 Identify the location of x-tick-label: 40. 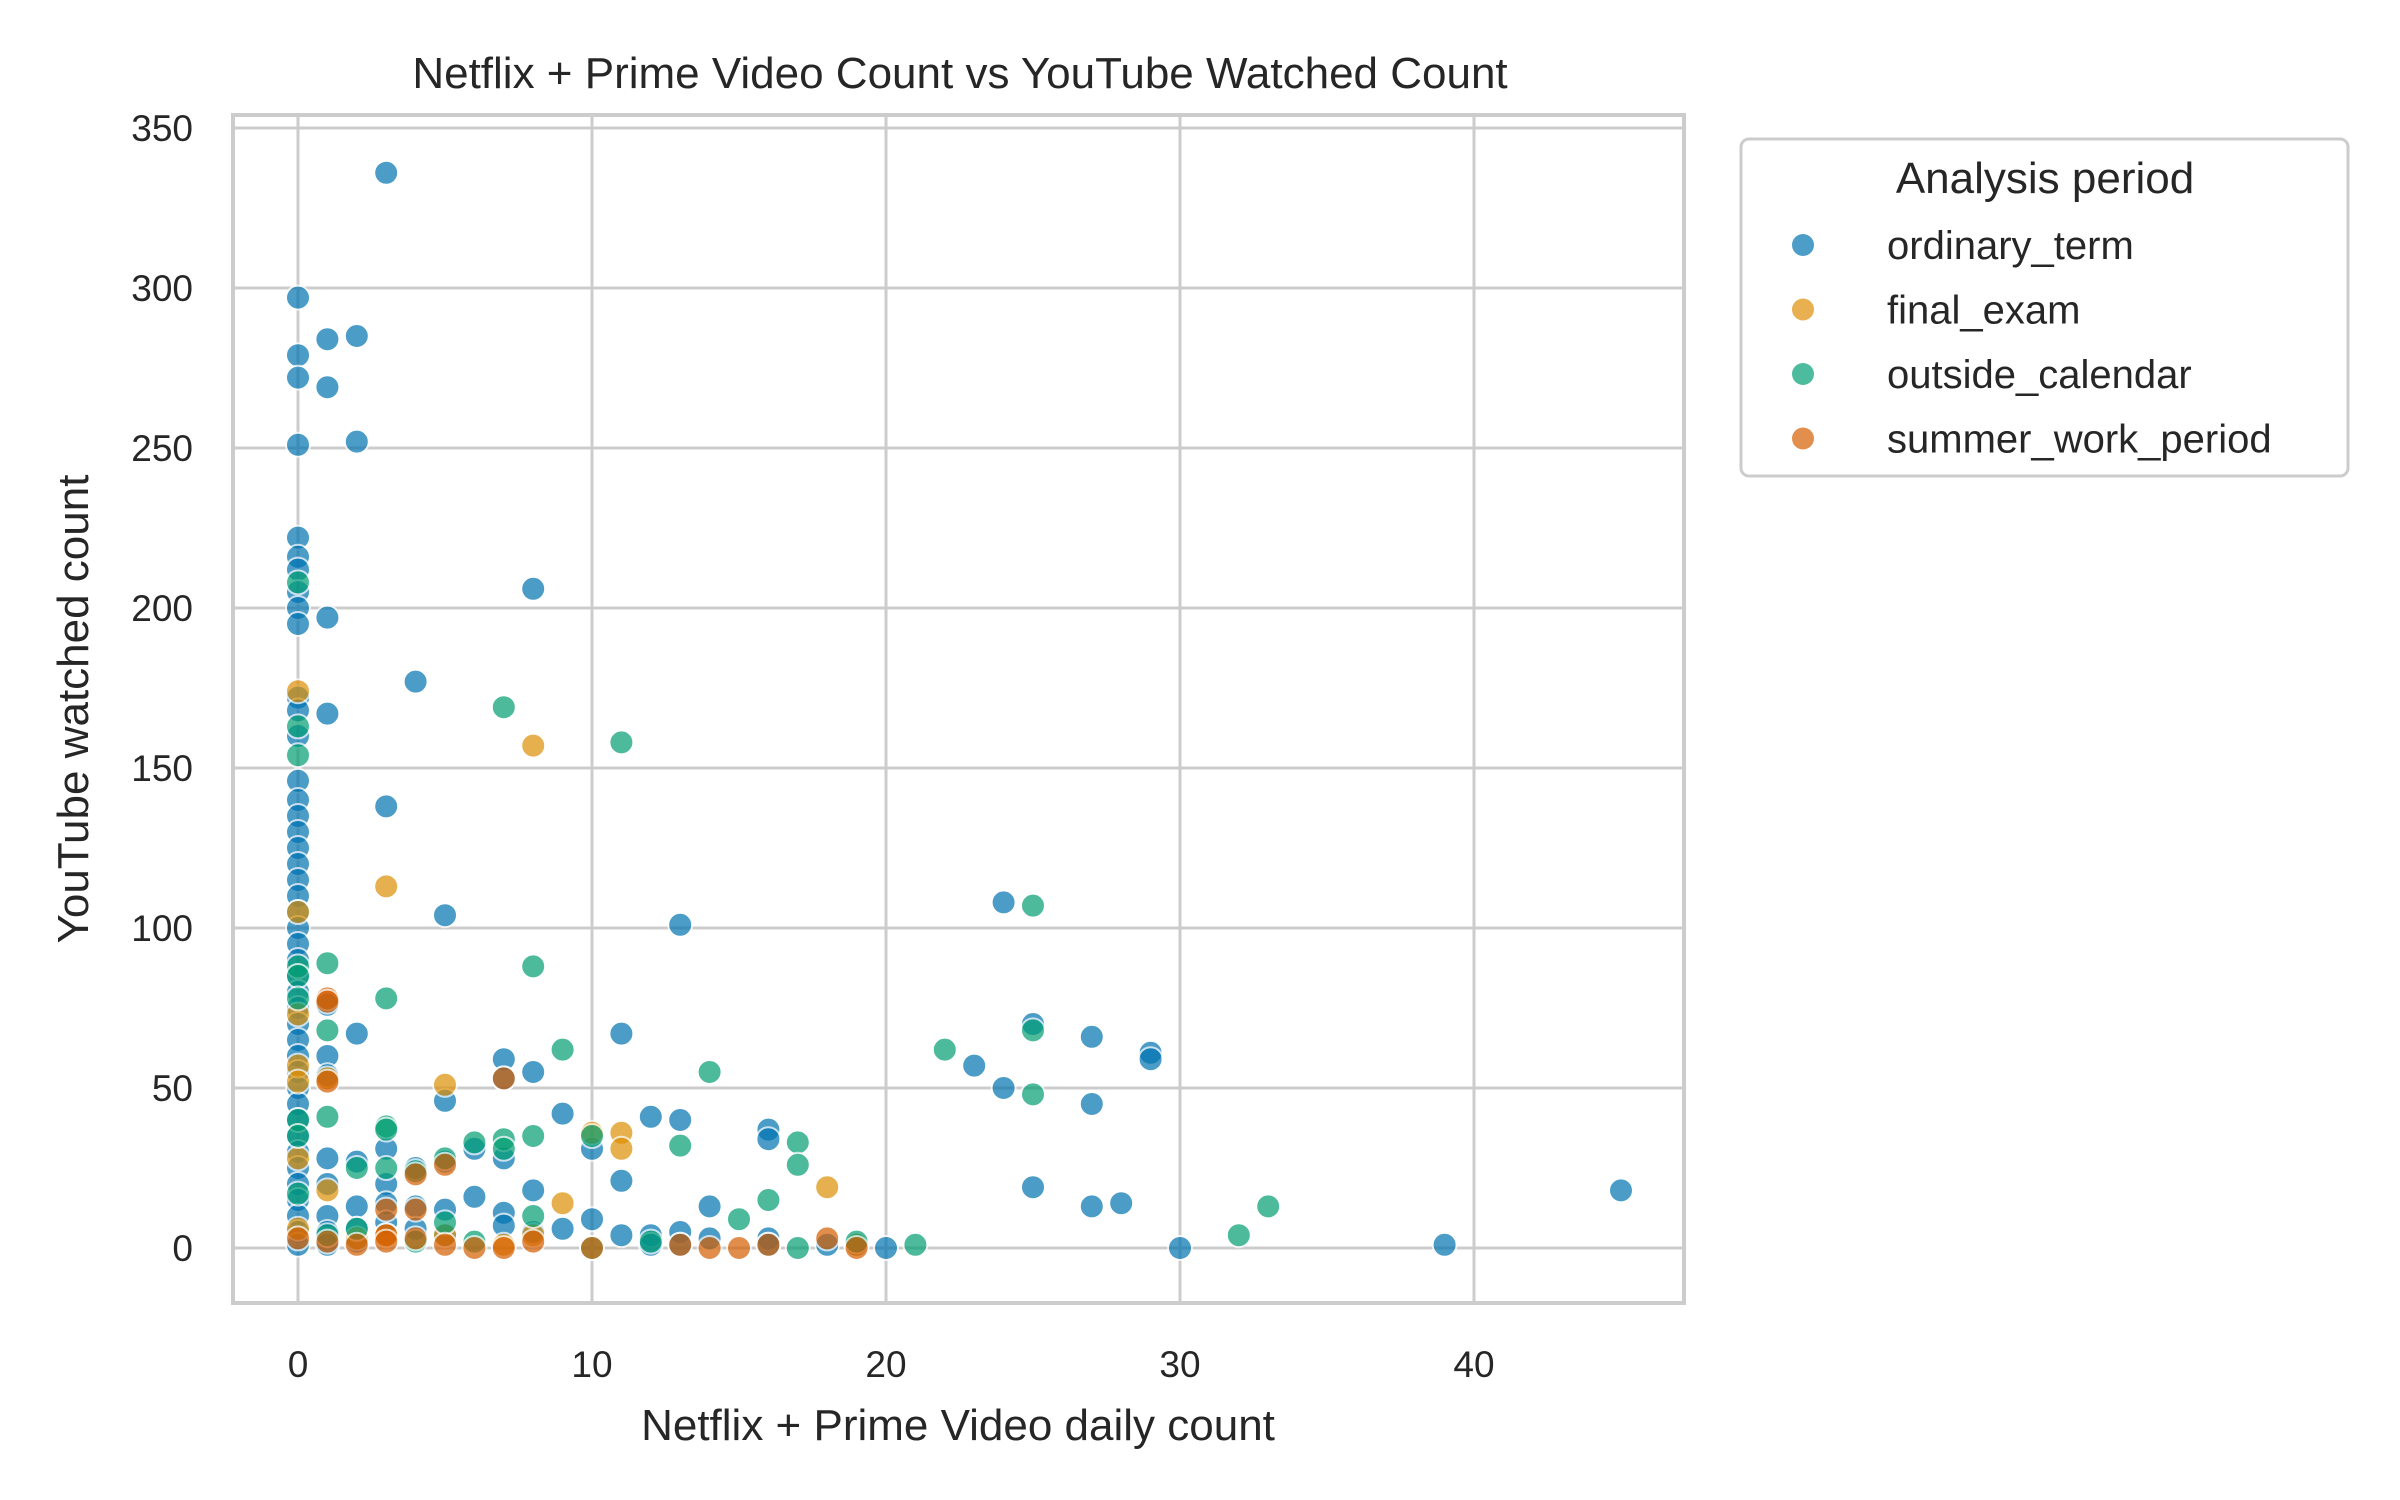
(1473, 1364).